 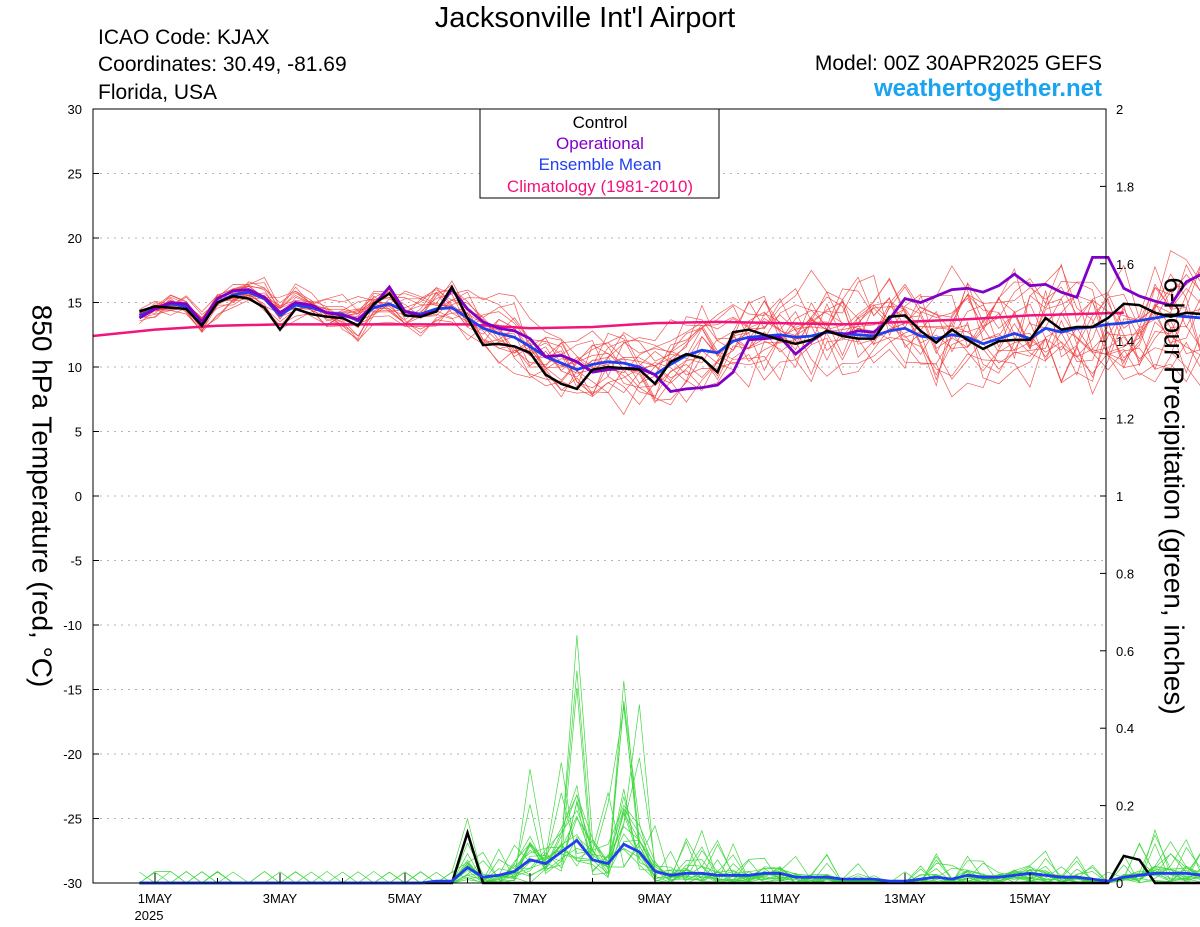 I want to click on y-right-tick-label: 1.4, so click(x=1125, y=341).